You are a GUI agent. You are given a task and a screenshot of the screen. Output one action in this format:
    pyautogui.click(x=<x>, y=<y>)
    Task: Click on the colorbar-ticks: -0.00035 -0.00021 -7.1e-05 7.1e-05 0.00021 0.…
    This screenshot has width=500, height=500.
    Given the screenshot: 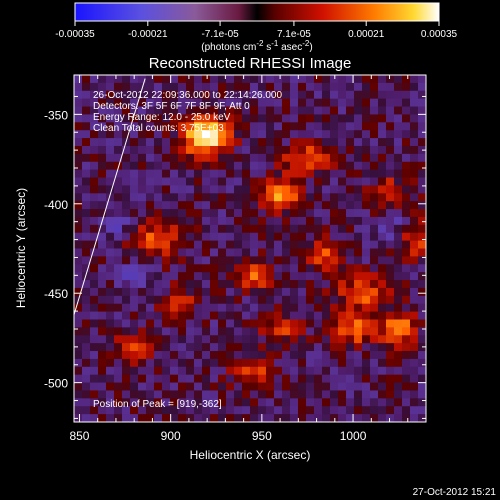 What is the action you would take?
    pyautogui.click(x=256, y=30)
    